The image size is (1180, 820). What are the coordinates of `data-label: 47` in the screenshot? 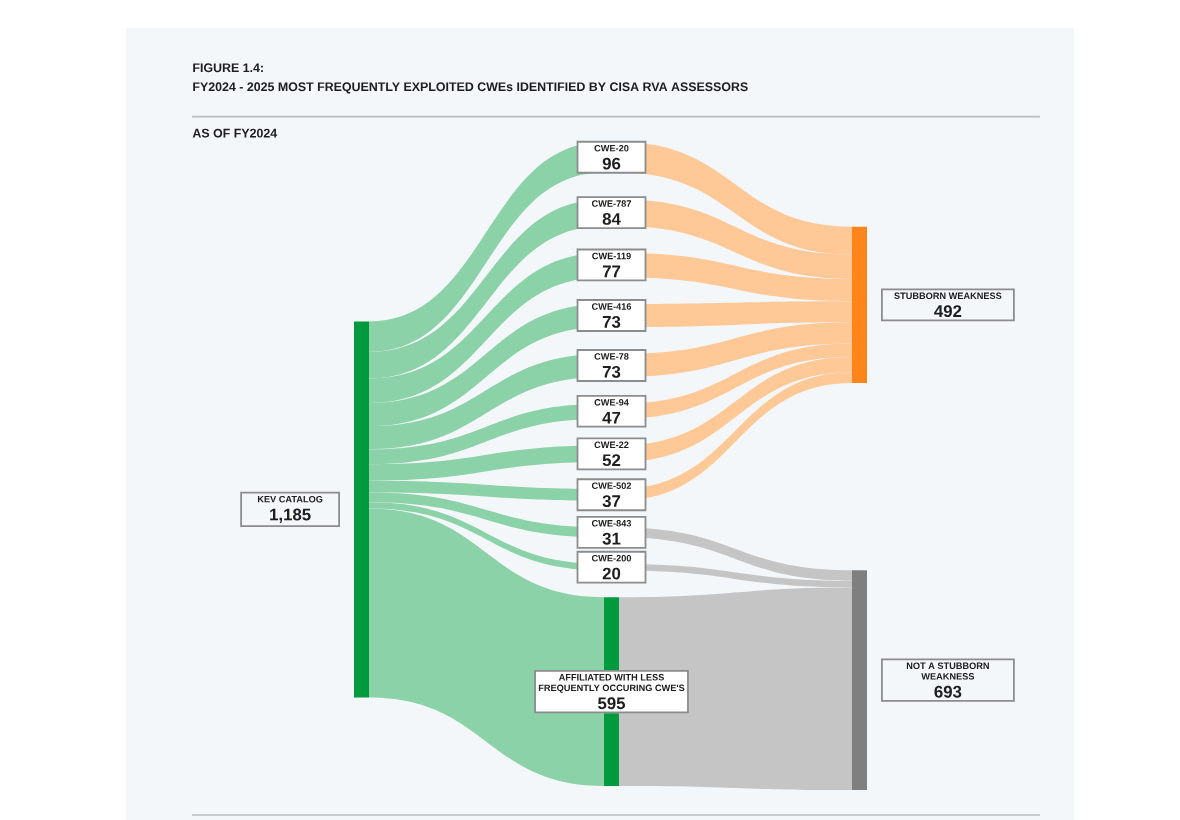 It's located at (611, 417).